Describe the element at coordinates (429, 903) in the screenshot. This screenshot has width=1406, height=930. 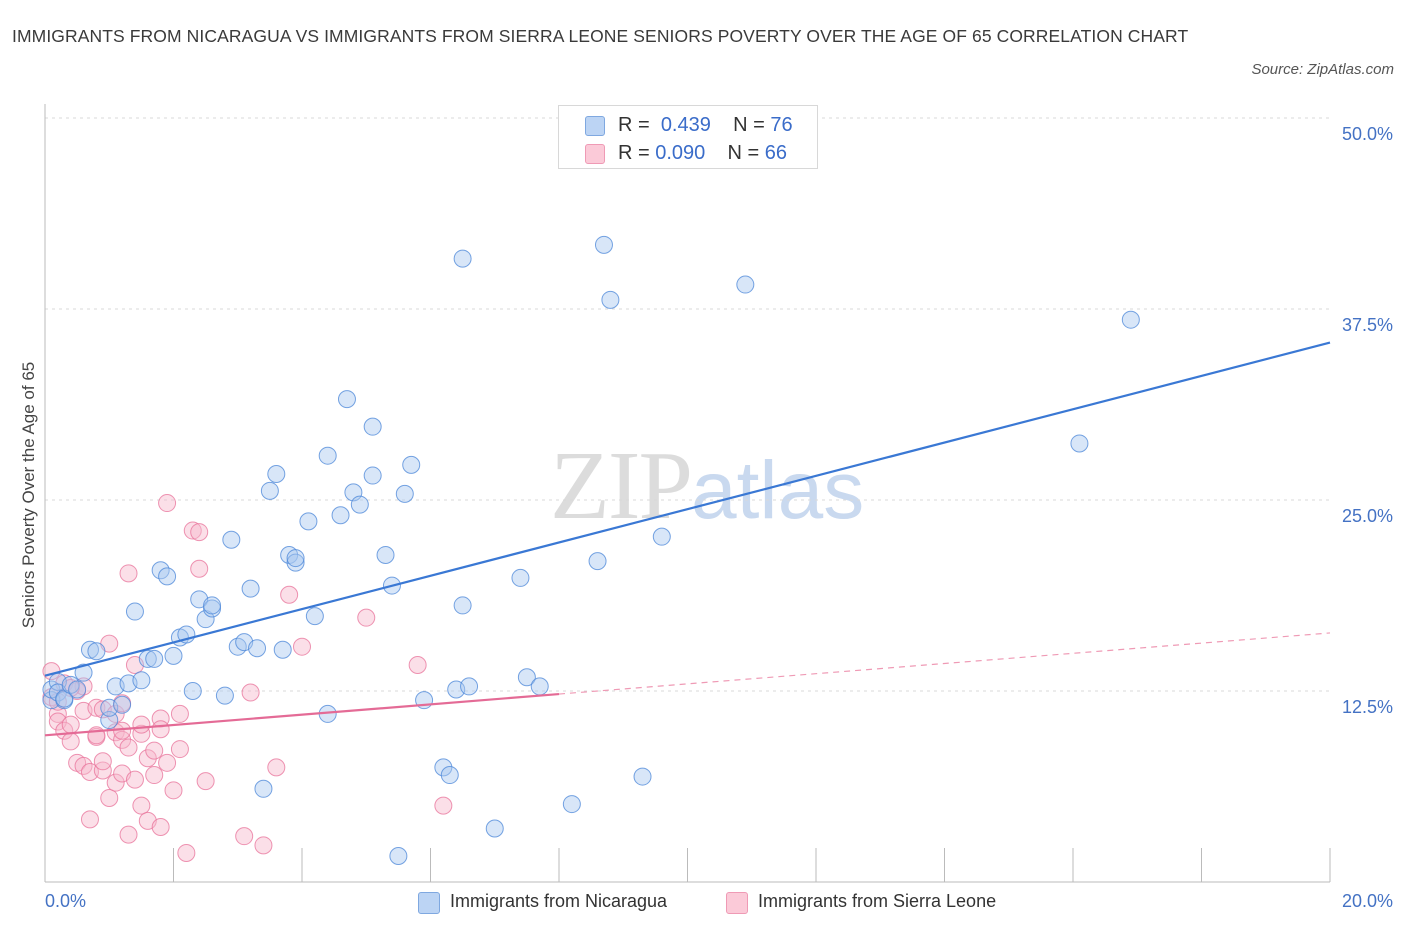
I see `bottom-legend-swatch-nicaragua` at that location.